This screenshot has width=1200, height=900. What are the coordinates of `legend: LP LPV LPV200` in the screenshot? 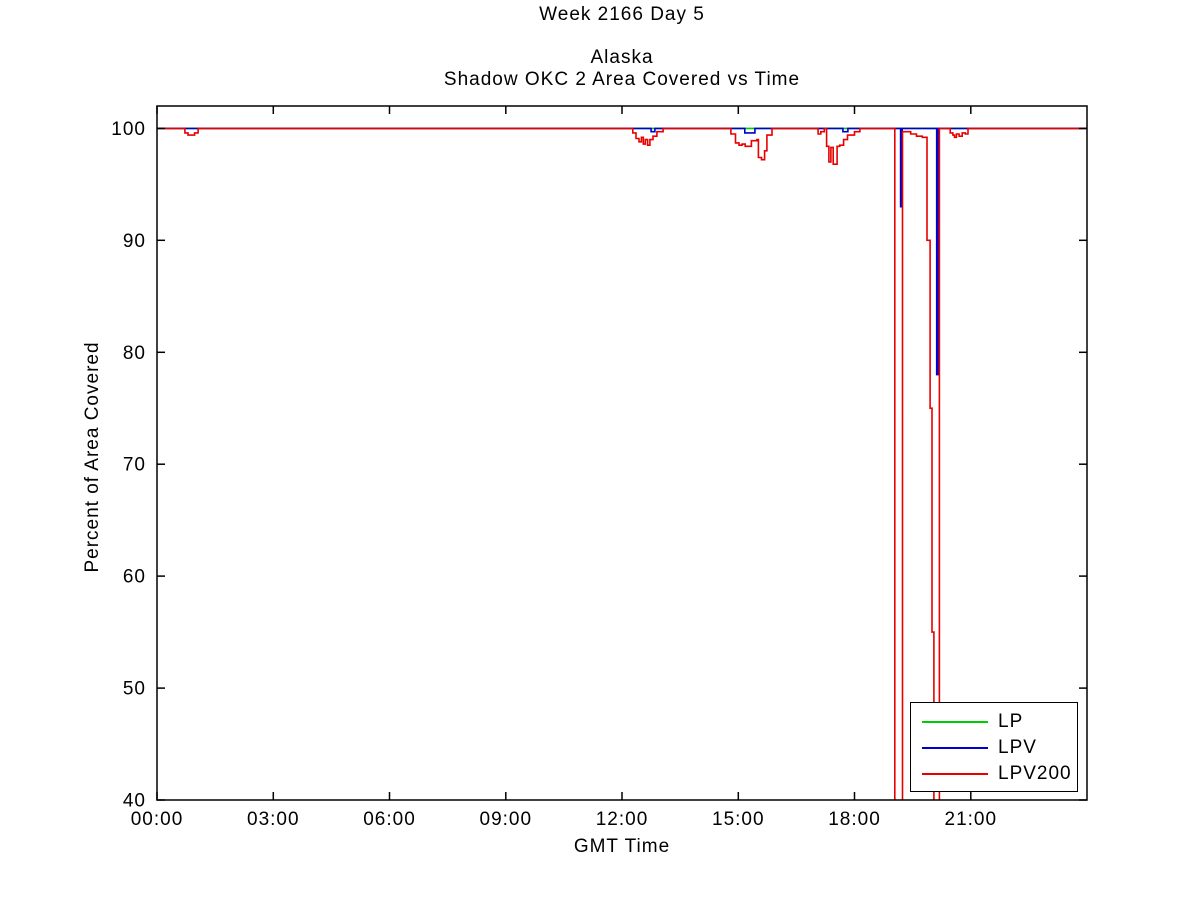 It's located at (994, 747).